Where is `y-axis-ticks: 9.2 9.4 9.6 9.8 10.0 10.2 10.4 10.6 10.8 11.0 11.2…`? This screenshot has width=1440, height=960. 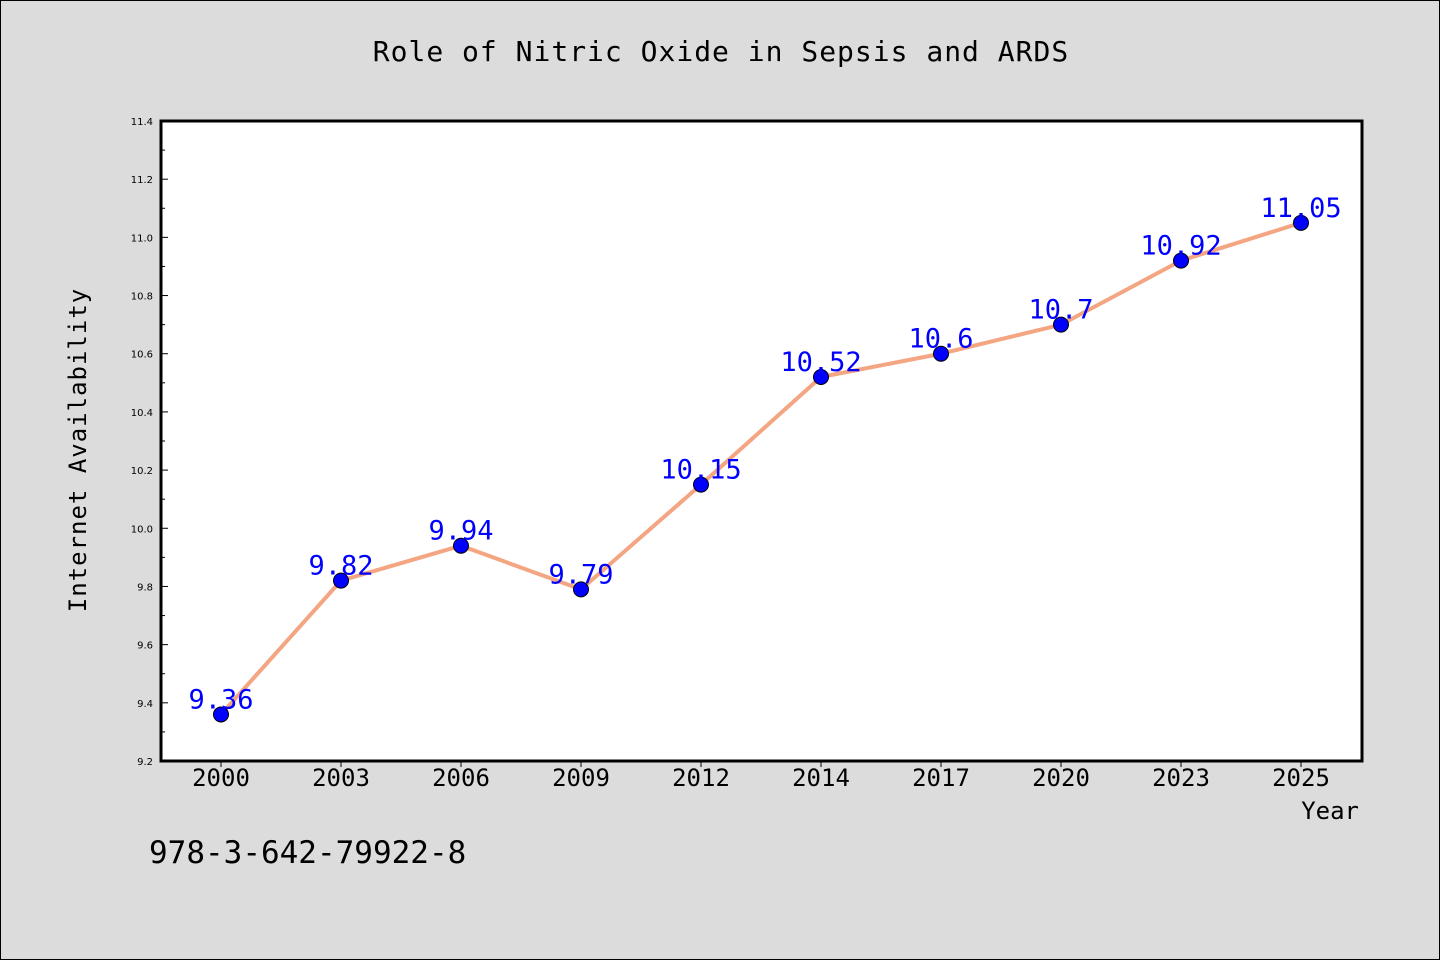
y-axis-ticks: 9.2 9.4 9.6 9.8 10.0 10.2 10.4 10.6 10.8 11.0 11.2… is located at coordinates (149, 442).